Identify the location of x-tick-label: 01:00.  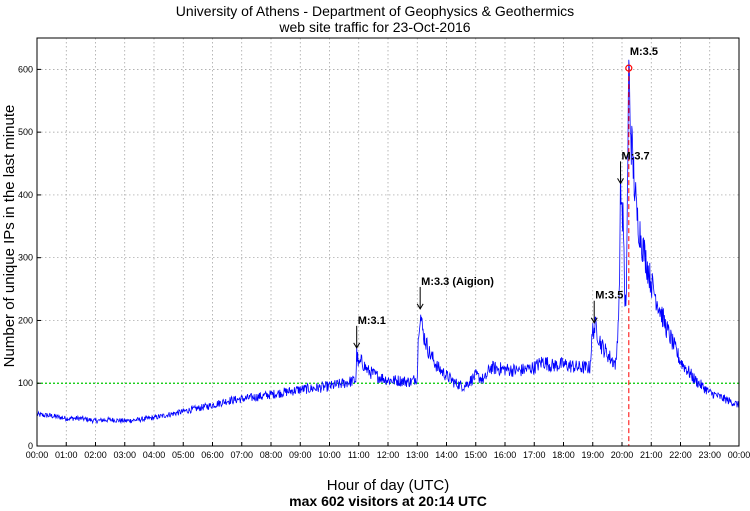
(66, 455).